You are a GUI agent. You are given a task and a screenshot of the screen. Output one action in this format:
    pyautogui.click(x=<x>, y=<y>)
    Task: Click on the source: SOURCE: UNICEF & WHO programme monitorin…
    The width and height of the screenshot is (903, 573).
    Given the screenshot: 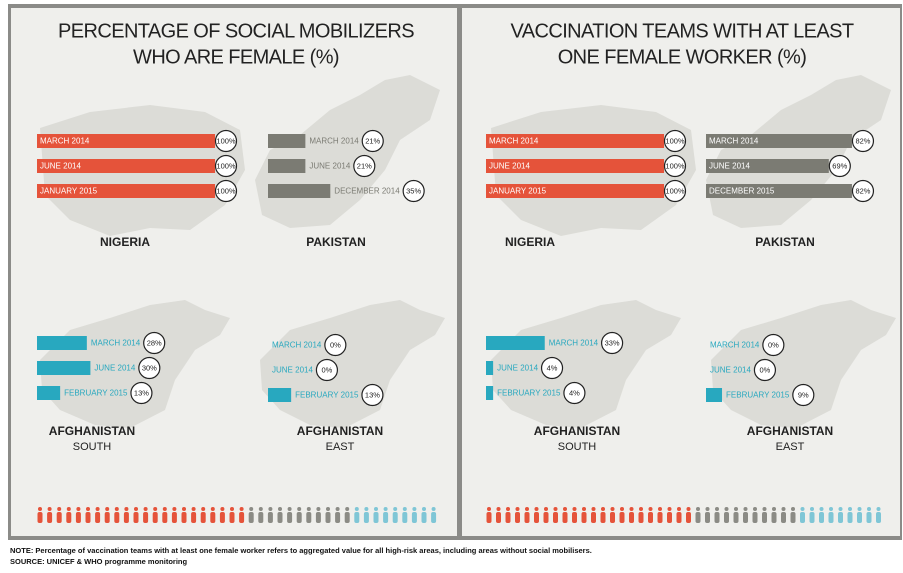 What is the action you would take?
    pyautogui.click(x=99, y=561)
    